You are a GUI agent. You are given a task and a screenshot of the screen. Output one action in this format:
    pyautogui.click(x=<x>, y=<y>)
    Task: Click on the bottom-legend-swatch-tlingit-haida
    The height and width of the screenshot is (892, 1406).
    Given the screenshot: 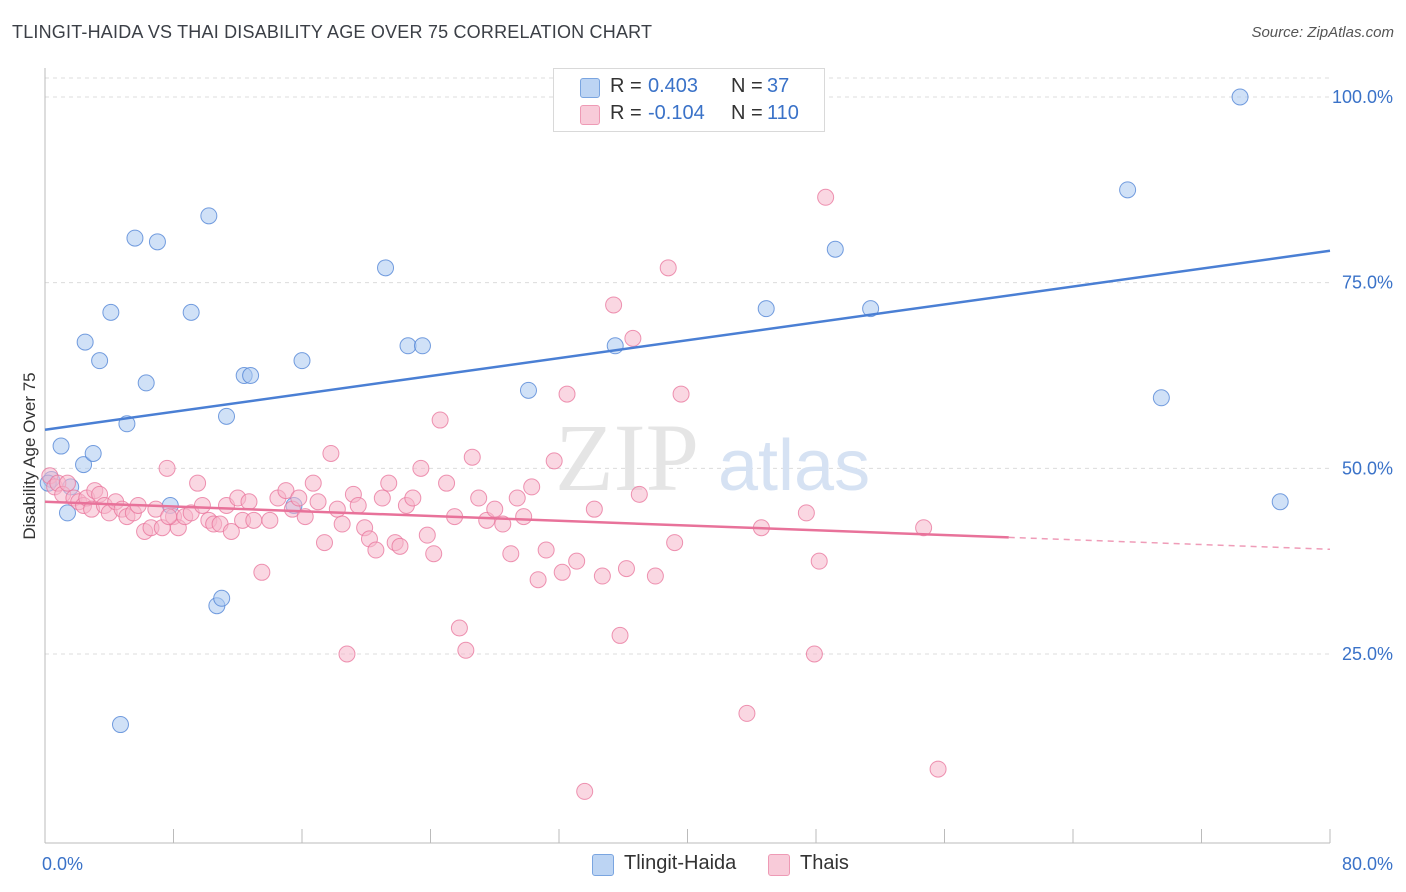 What is the action you would take?
    pyautogui.click(x=603, y=865)
    